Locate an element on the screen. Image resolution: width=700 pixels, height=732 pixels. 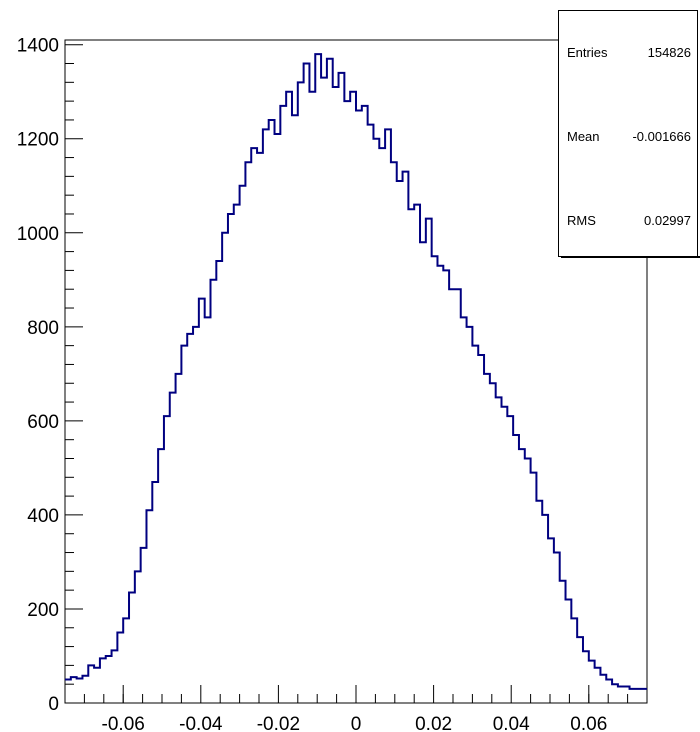
stats-mean-label: Mean is located at coordinates (583, 136).